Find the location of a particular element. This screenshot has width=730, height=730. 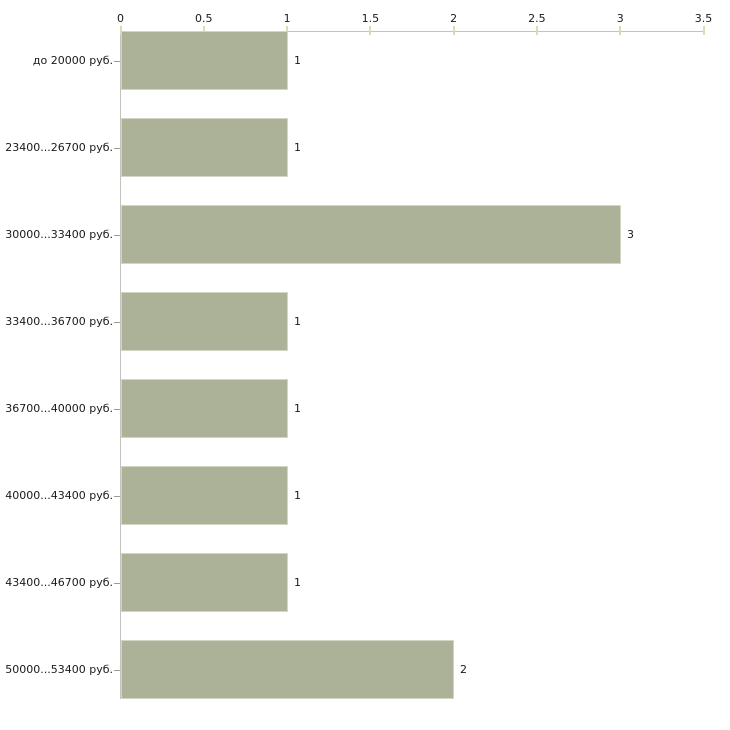

y-axis-line is located at coordinates (120, 365).